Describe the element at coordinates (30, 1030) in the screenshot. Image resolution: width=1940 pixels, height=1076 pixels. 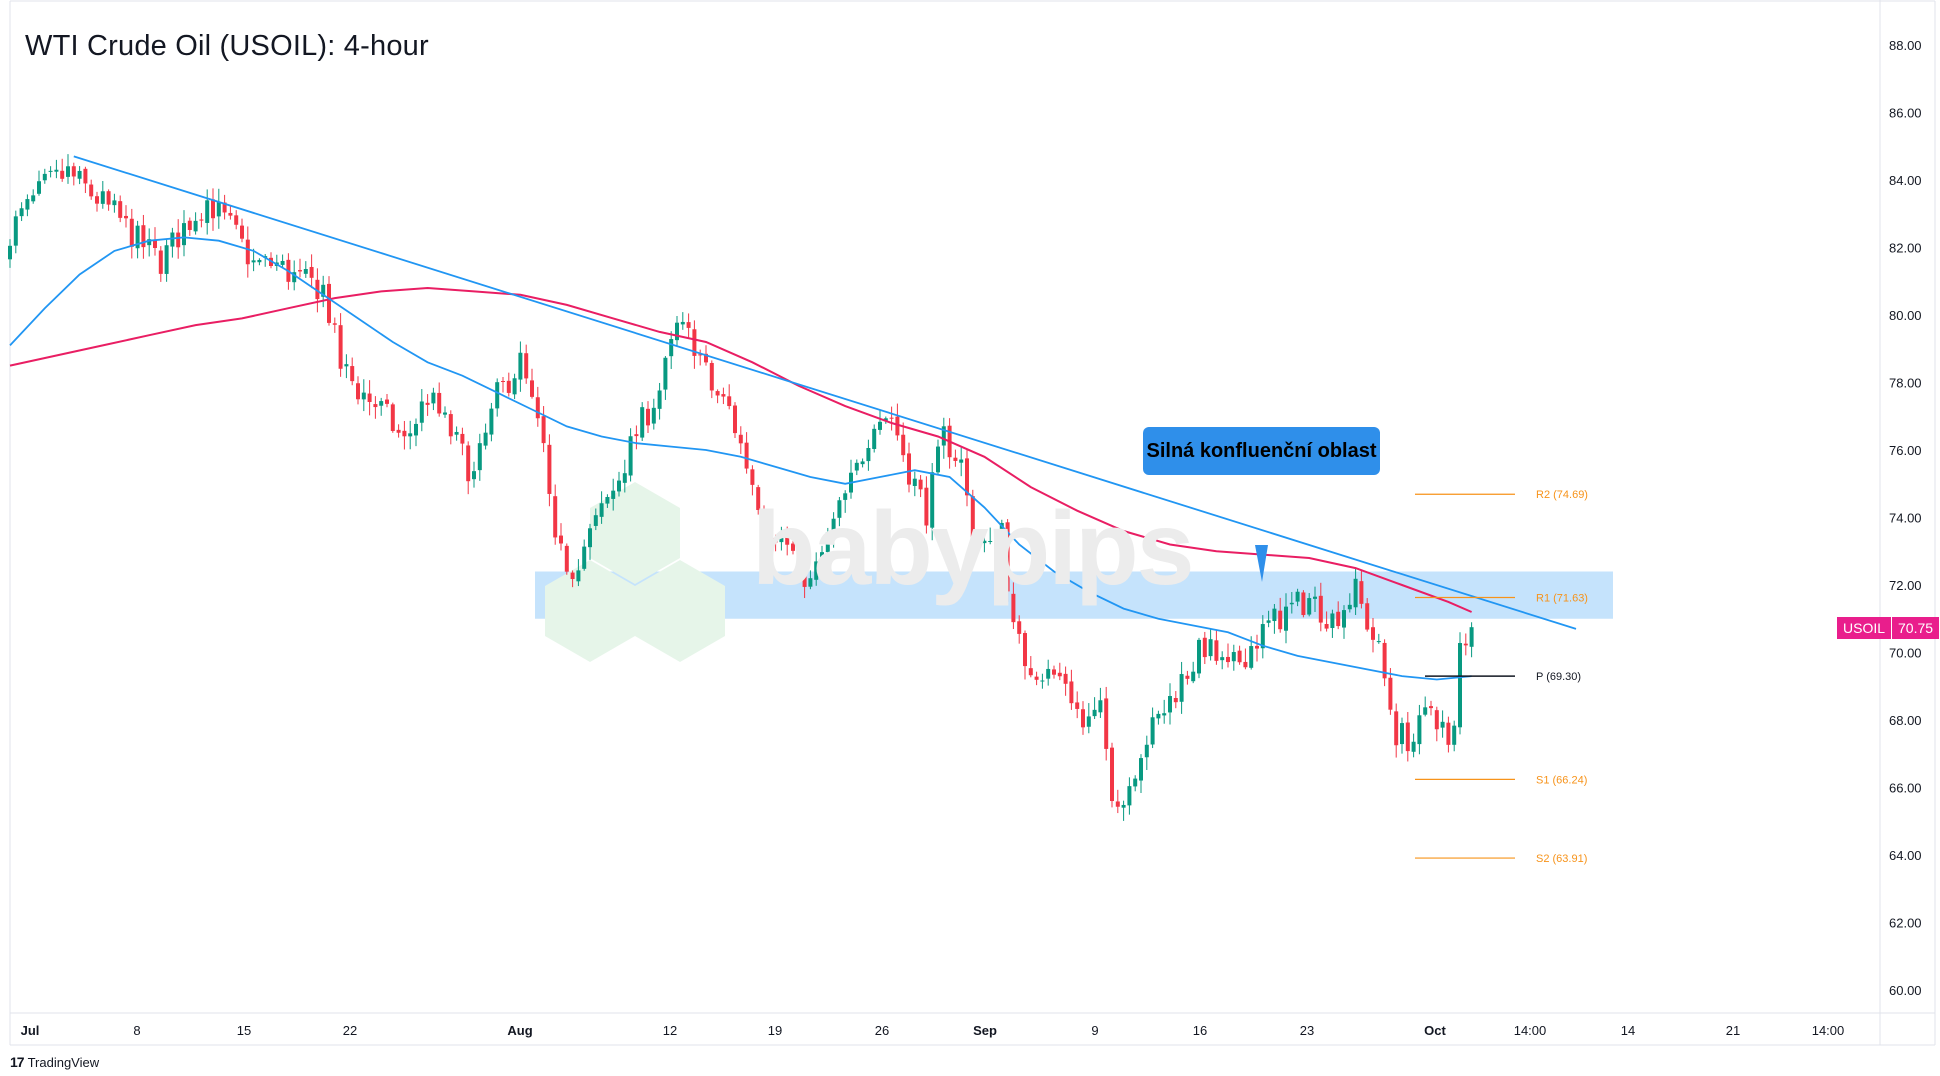
I see `time-tick-label: Jul` at that location.